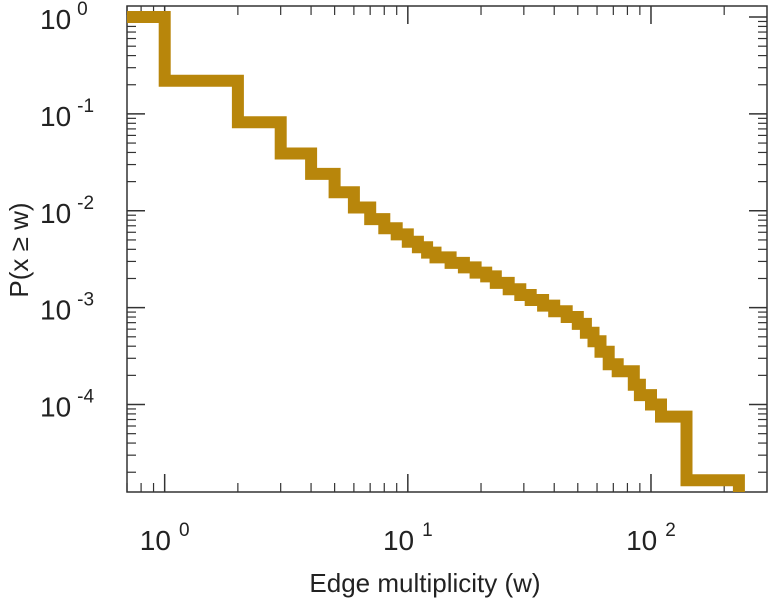 The height and width of the screenshot is (600, 771). Describe the element at coordinates (651, 538) in the screenshot. I see `x-tick-label: 10 2` at that location.